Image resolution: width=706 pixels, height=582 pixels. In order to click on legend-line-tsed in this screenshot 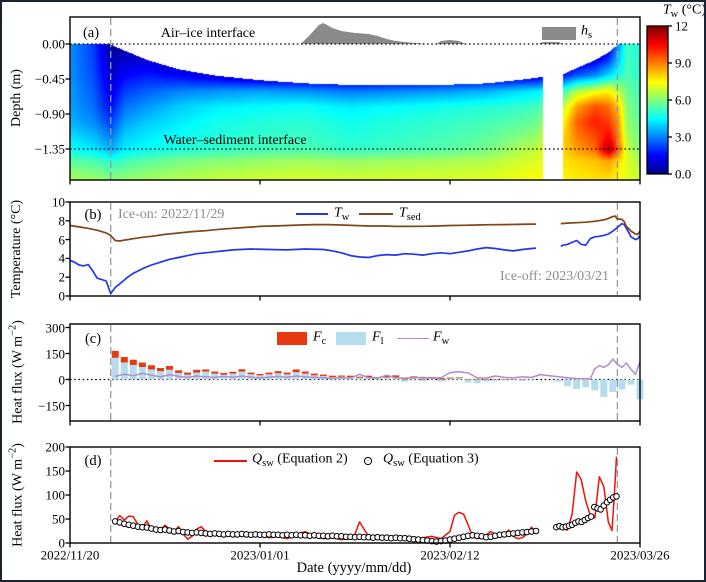, I will do `click(376, 214)`.